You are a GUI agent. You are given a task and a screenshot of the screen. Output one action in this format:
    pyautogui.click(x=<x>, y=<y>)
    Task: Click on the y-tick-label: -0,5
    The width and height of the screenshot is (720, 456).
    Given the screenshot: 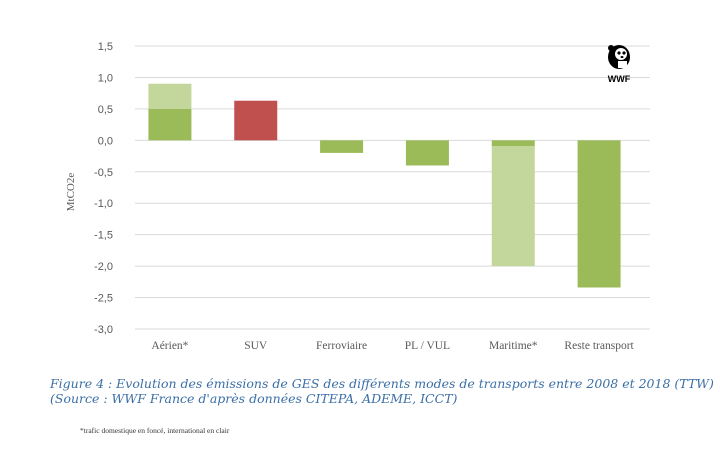 What is the action you would take?
    pyautogui.click(x=103, y=173)
    